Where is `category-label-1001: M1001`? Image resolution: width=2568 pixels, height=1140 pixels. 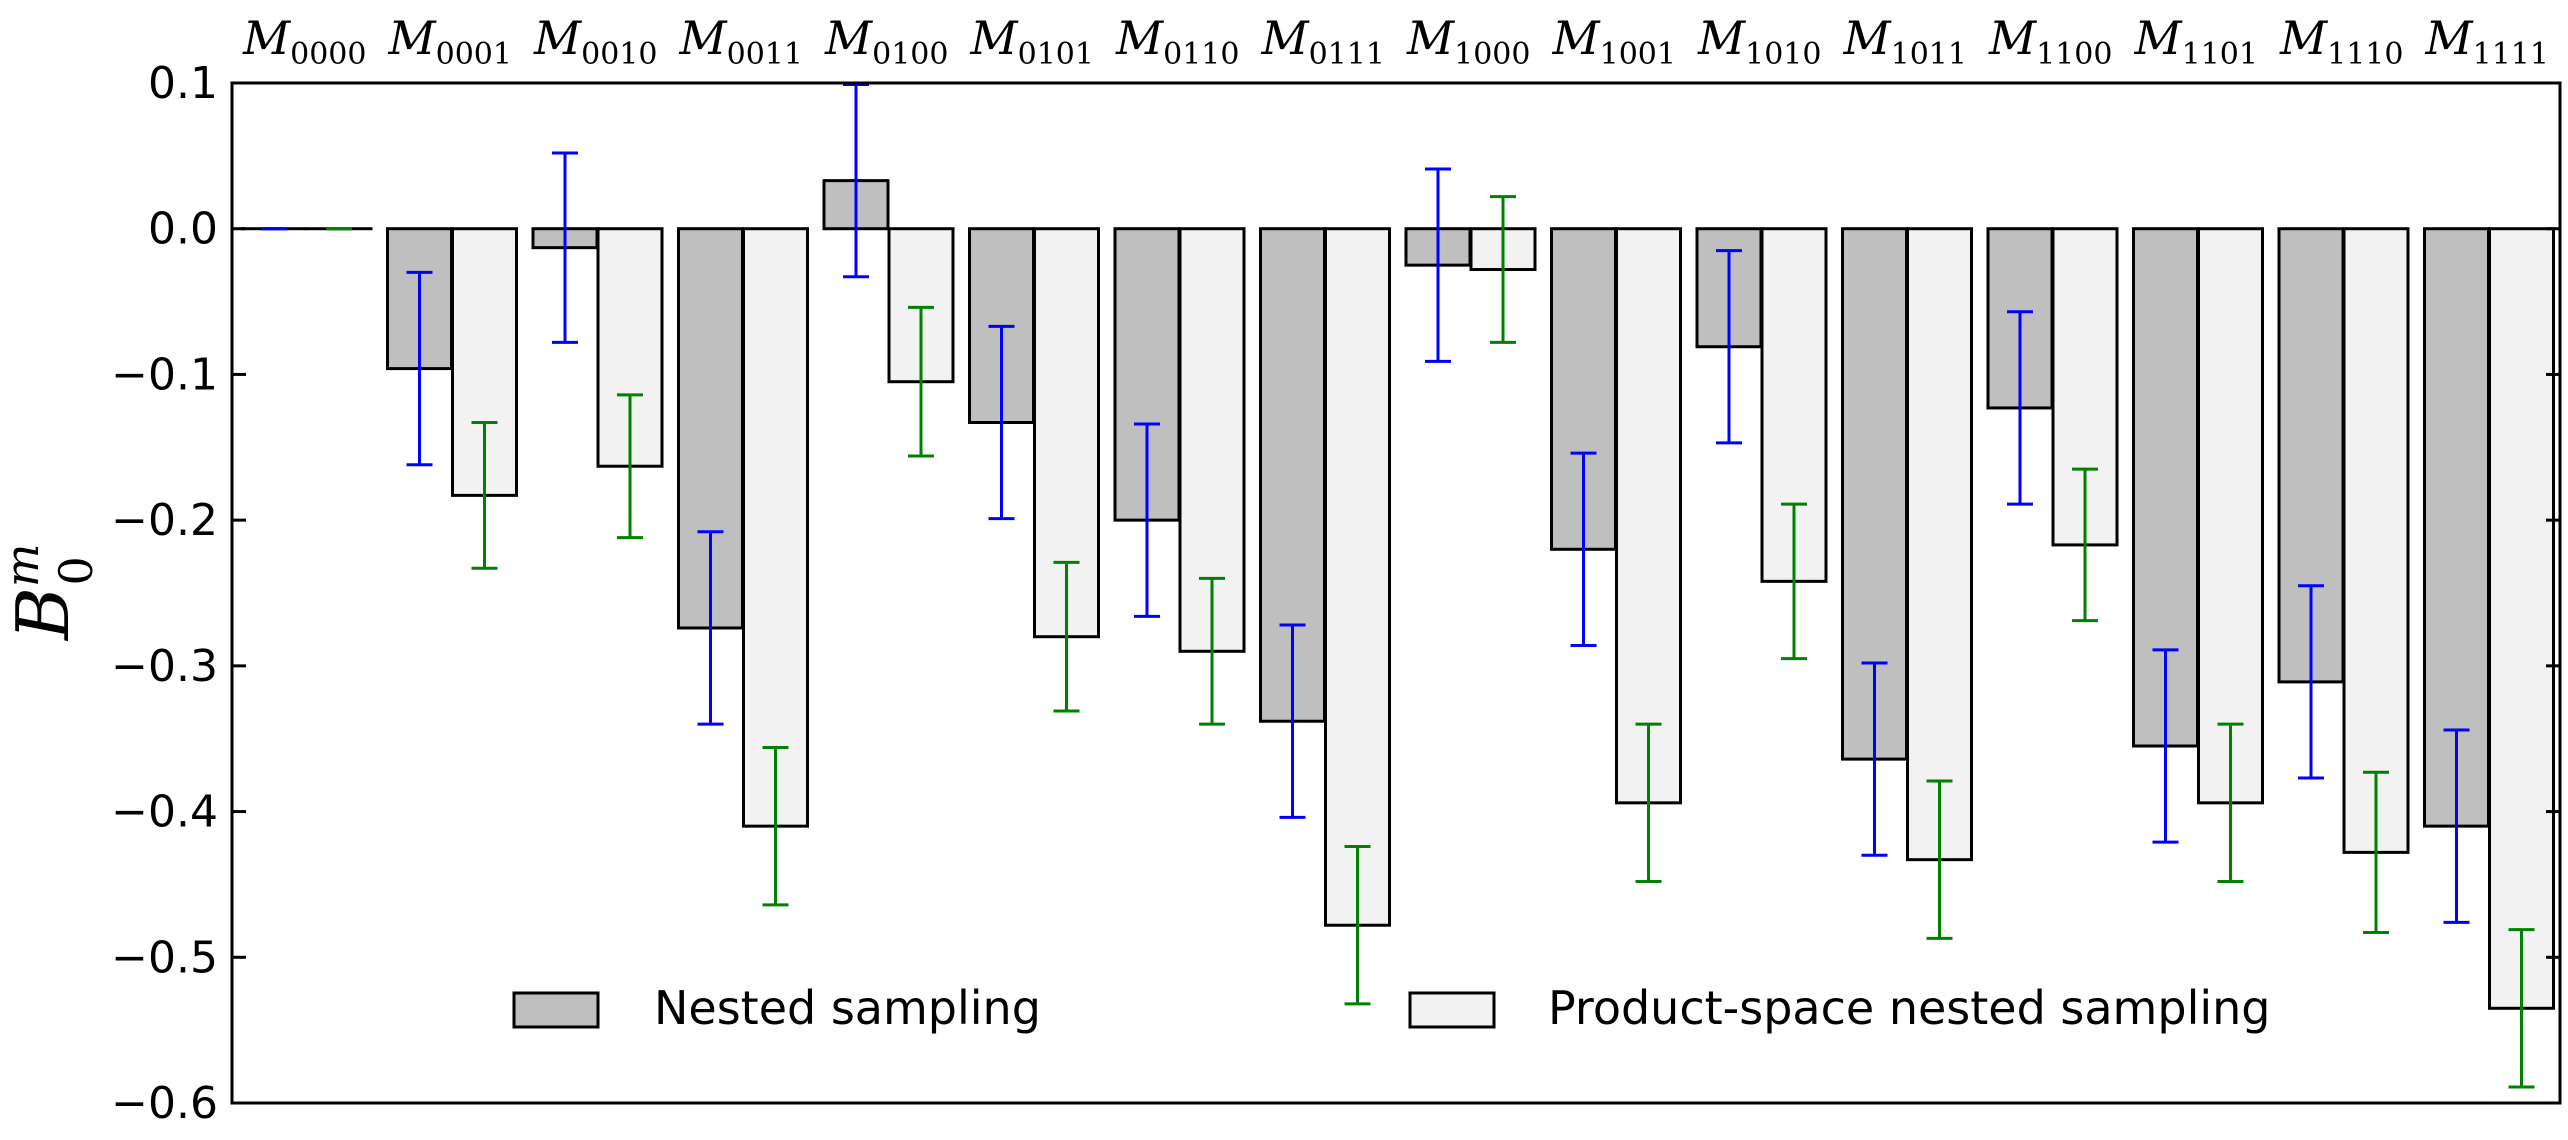 category-label-1001: M1001 is located at coordinates (1614, 41).